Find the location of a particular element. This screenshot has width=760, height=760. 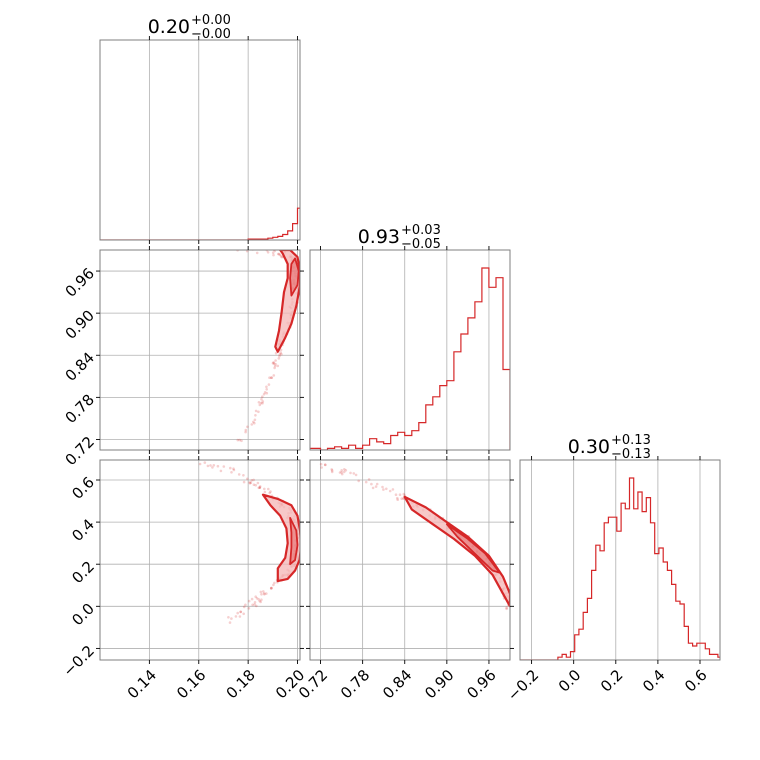

title-plus-1: +0.03 is located at coordinates (421, 230).